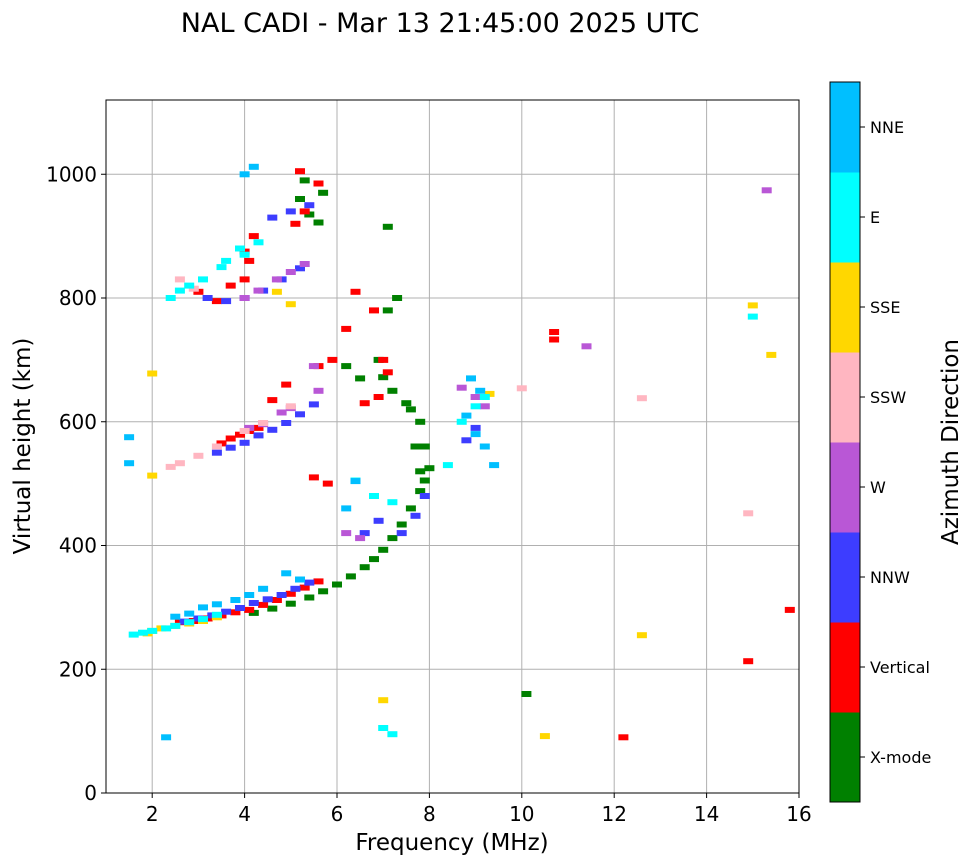 This screenshot has height=865, width=972. Describe the element at coordinates (885, 307) in the screenshot. I see `colorbar-tick-label: SSE` at that location.